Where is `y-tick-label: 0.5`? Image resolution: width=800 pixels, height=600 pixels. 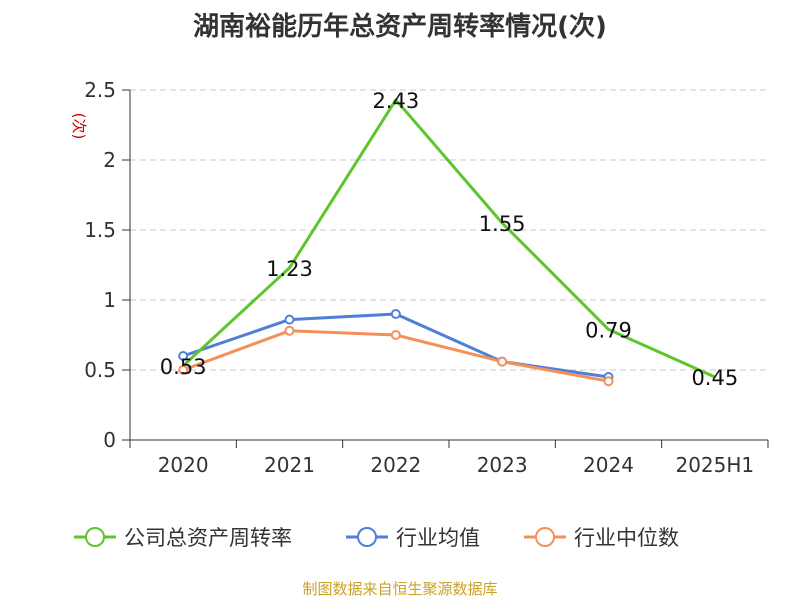 y-tick-label: 0.5 is located at coordinates (100, 370).